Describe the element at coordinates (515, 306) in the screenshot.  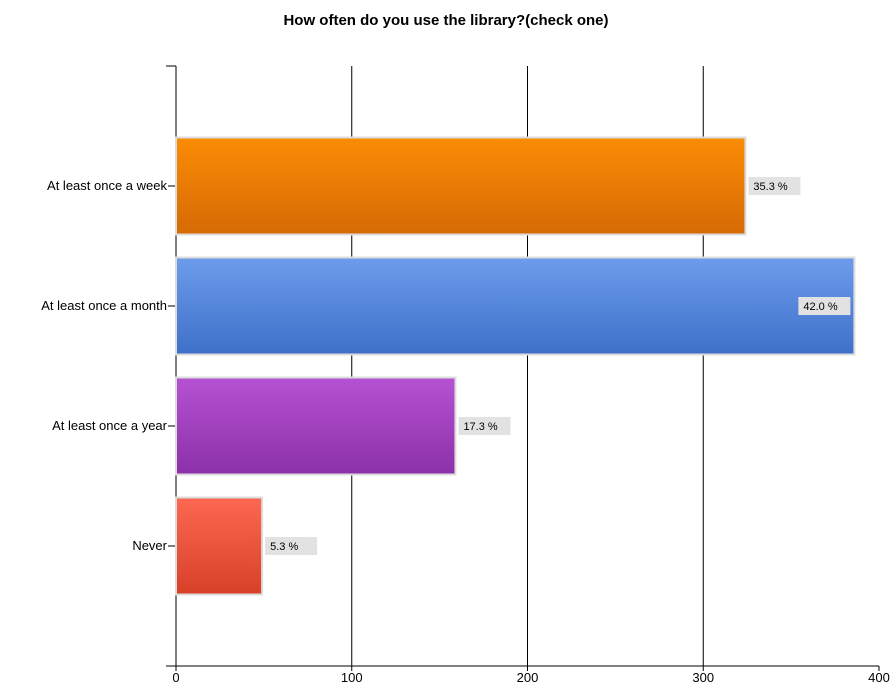
I see `bar-at-least-once-a-month` at that location.